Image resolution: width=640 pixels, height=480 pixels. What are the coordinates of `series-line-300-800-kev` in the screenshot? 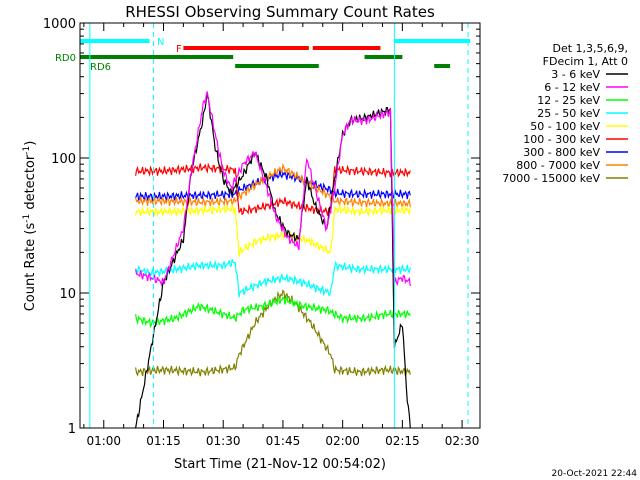 It's located at (273, 186).